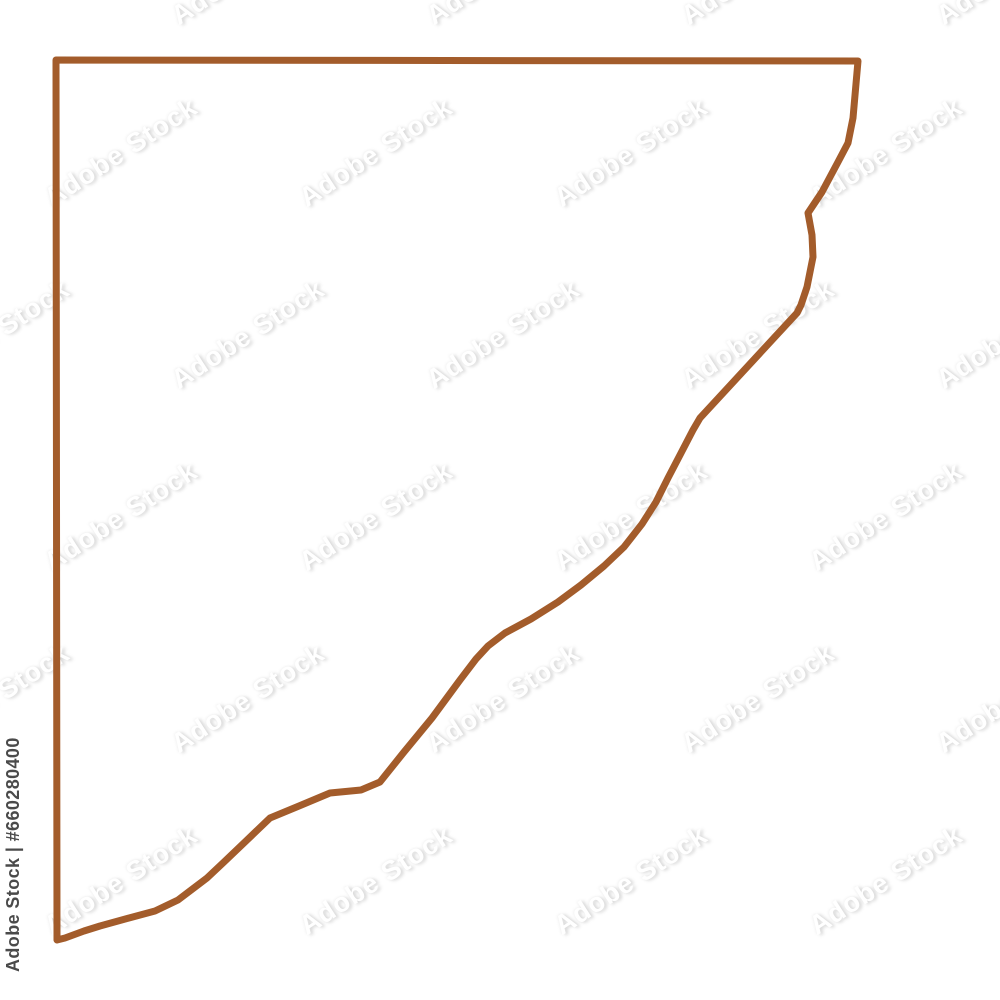  I want to click on stock-id-watermark: Adobe Stock | #660280400, so click(13, 854).